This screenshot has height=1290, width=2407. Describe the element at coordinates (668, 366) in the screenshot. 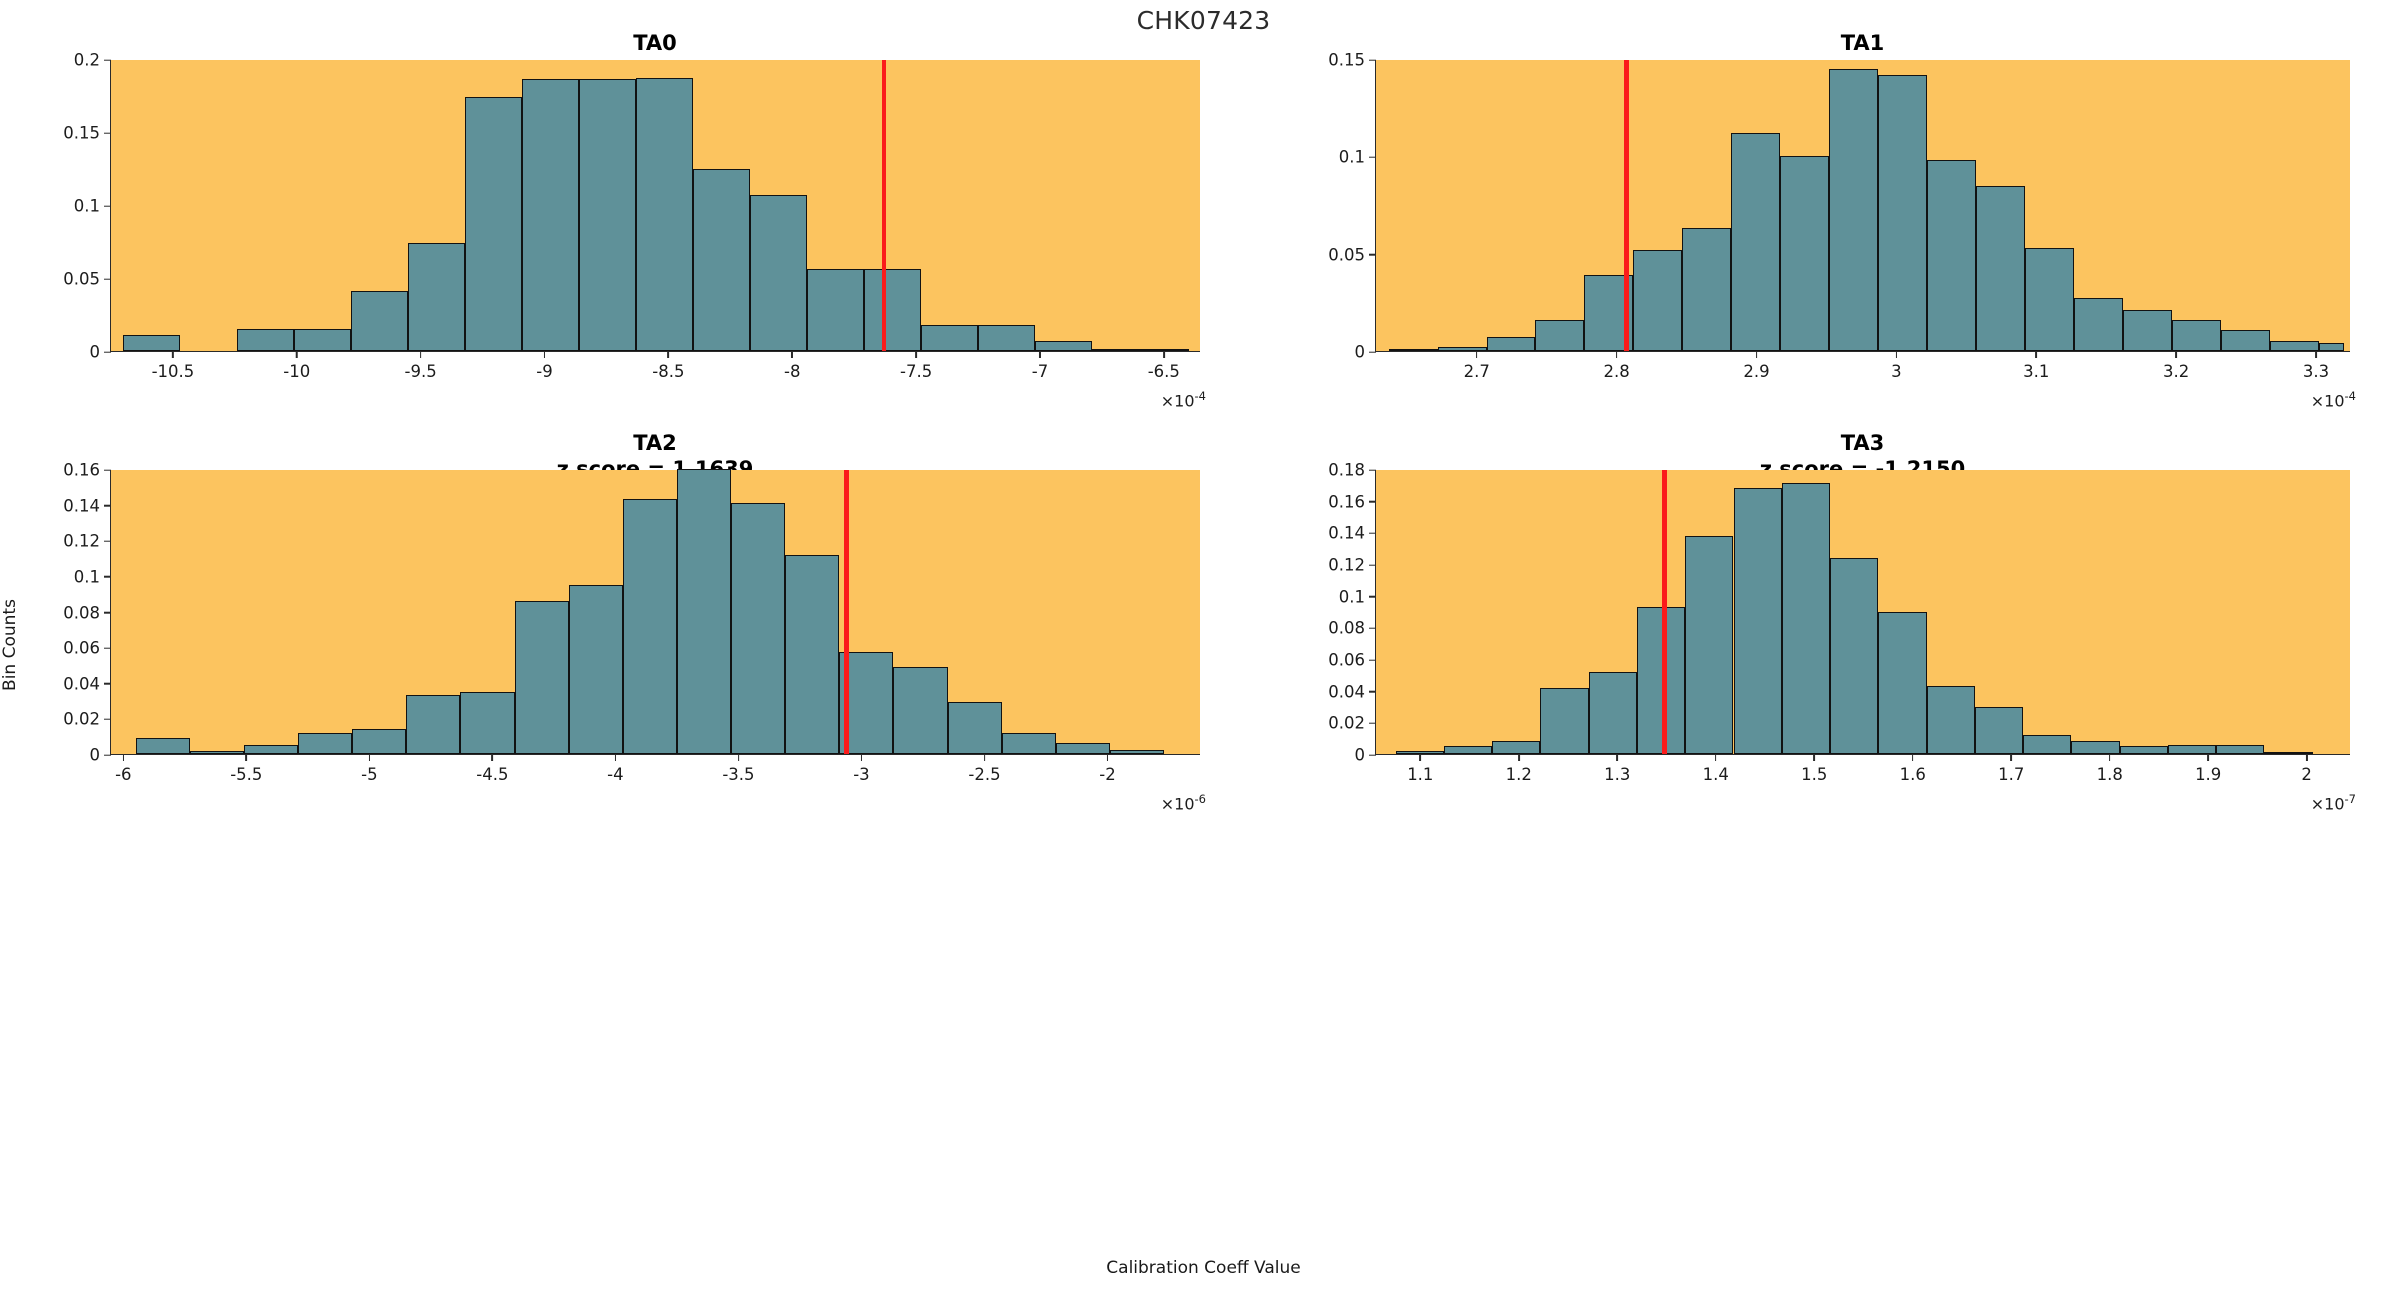

I see `x-tick-label: -8.5` at that location.